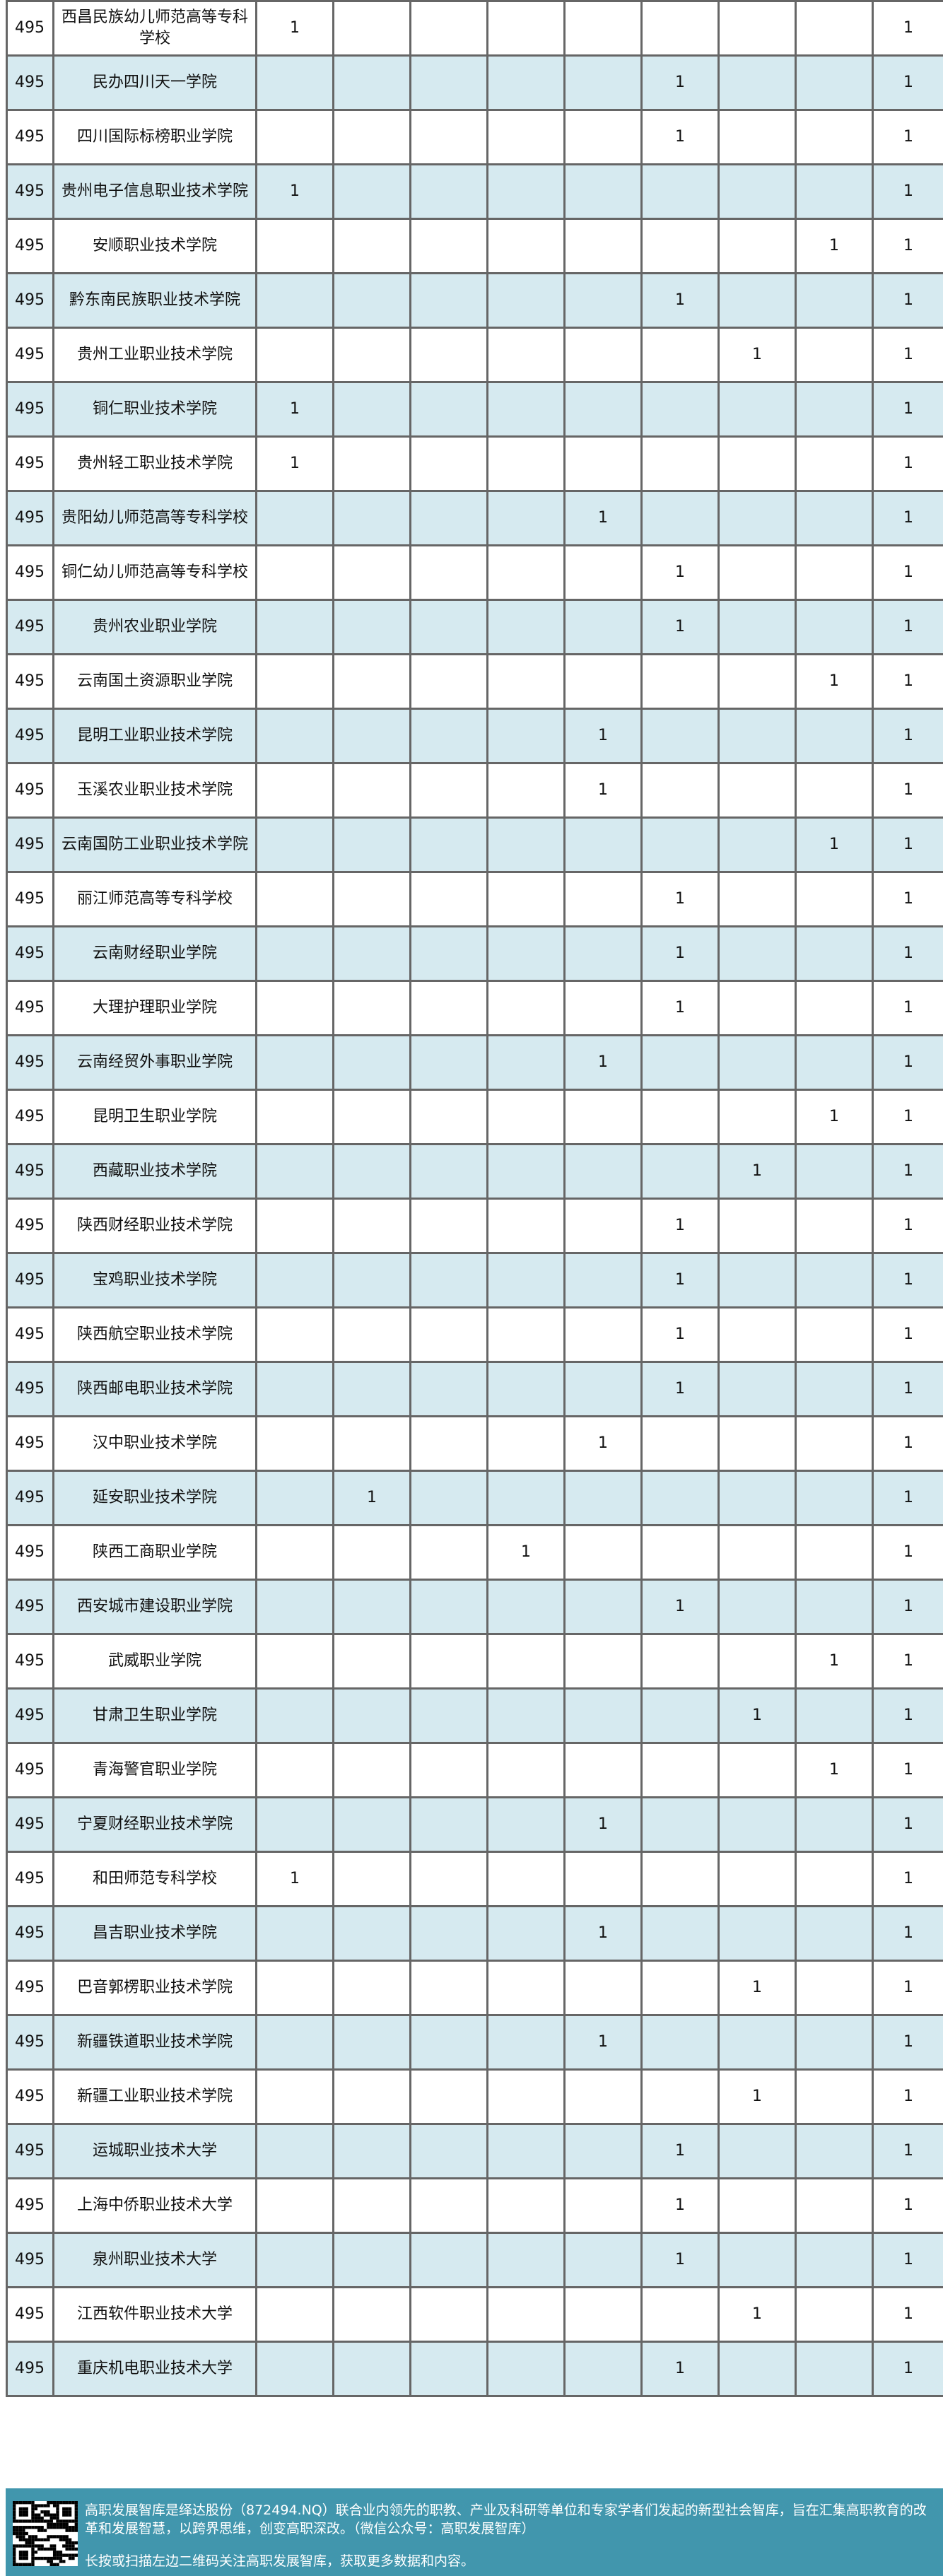  Describe the element at coordinates (154, 1389) in the screenshot. I see `school-name-cell: 陕西邮电职业技术学院` at that location.